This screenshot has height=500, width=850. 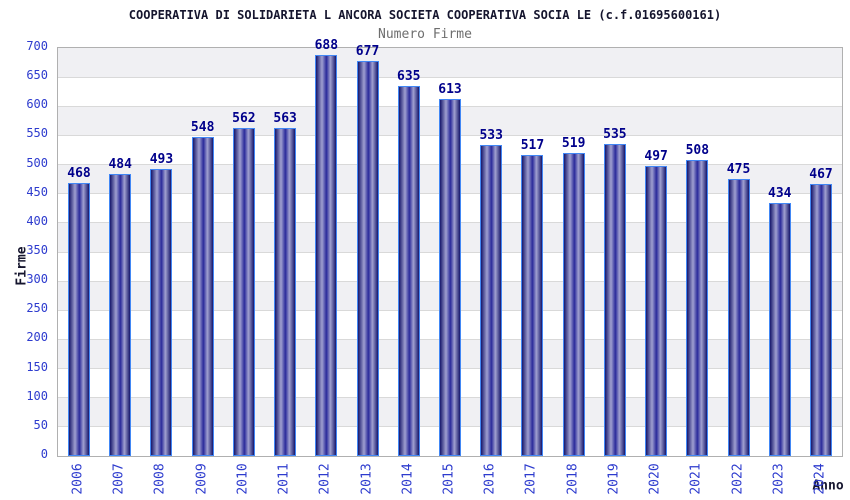 What do you see at coordinates (821, 174) in the screenshot?
I see `bar-value-label: 467` at bounding box center [821, 174].